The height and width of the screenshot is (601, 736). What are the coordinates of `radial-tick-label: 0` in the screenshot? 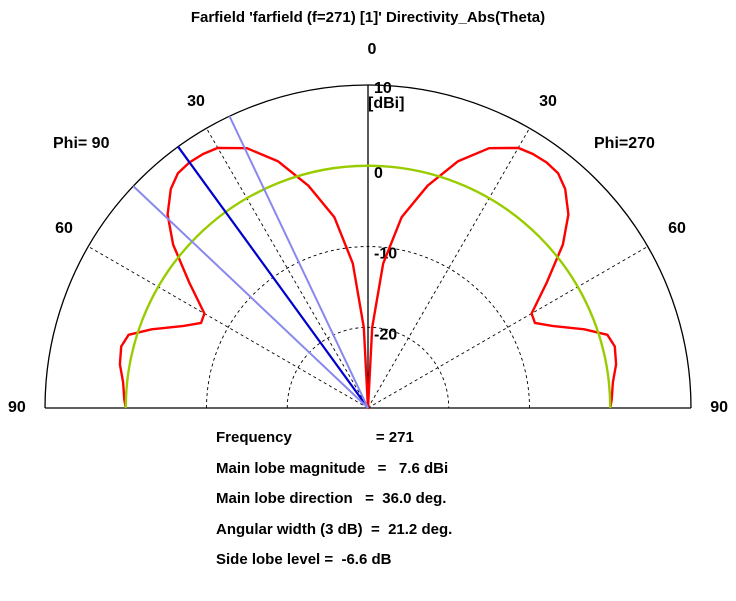 It's located at (378, 173).